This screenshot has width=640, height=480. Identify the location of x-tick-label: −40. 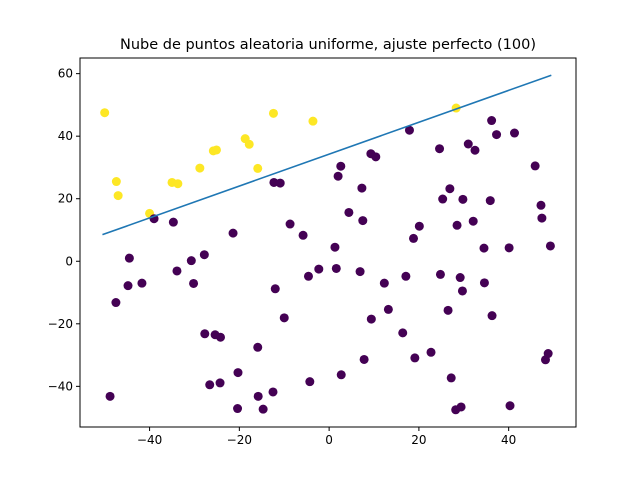
(149, 440).